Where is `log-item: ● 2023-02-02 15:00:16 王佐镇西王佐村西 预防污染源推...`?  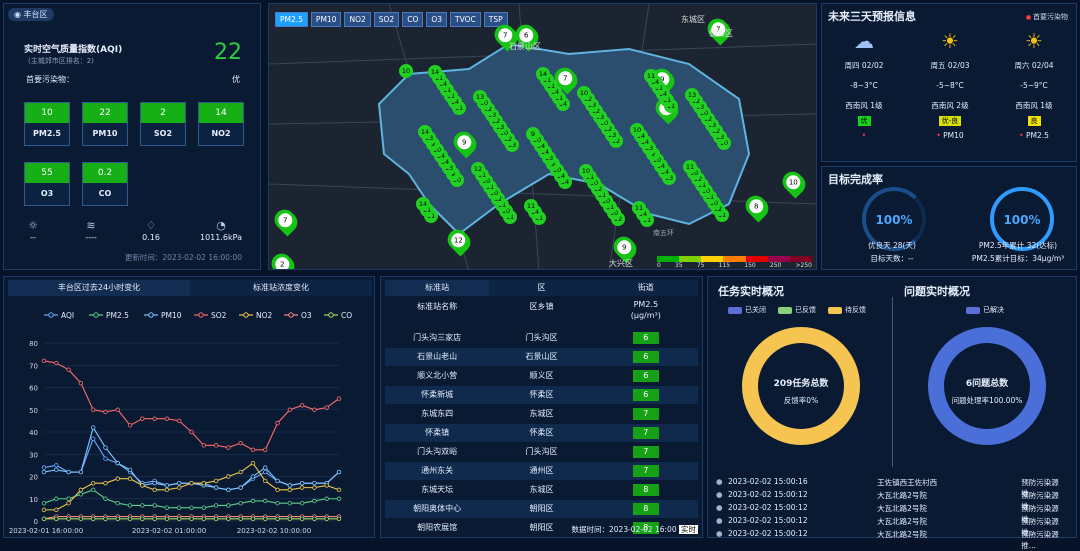 log-item: ● 2023-02-02 15:00:16 王佐镇西王佐村西 预防污染源推... is located at coordinates (887, 487).